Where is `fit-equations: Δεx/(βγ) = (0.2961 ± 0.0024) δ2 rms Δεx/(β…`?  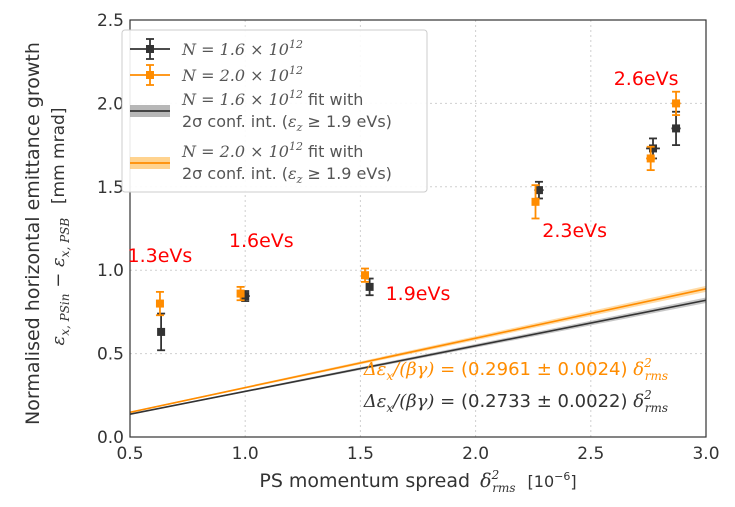
fit-equations: Δεx/(βγ) = (0.2961 ± 0.0024) δ2 rms Δεx/(β… is located at coordinates (515, 385).